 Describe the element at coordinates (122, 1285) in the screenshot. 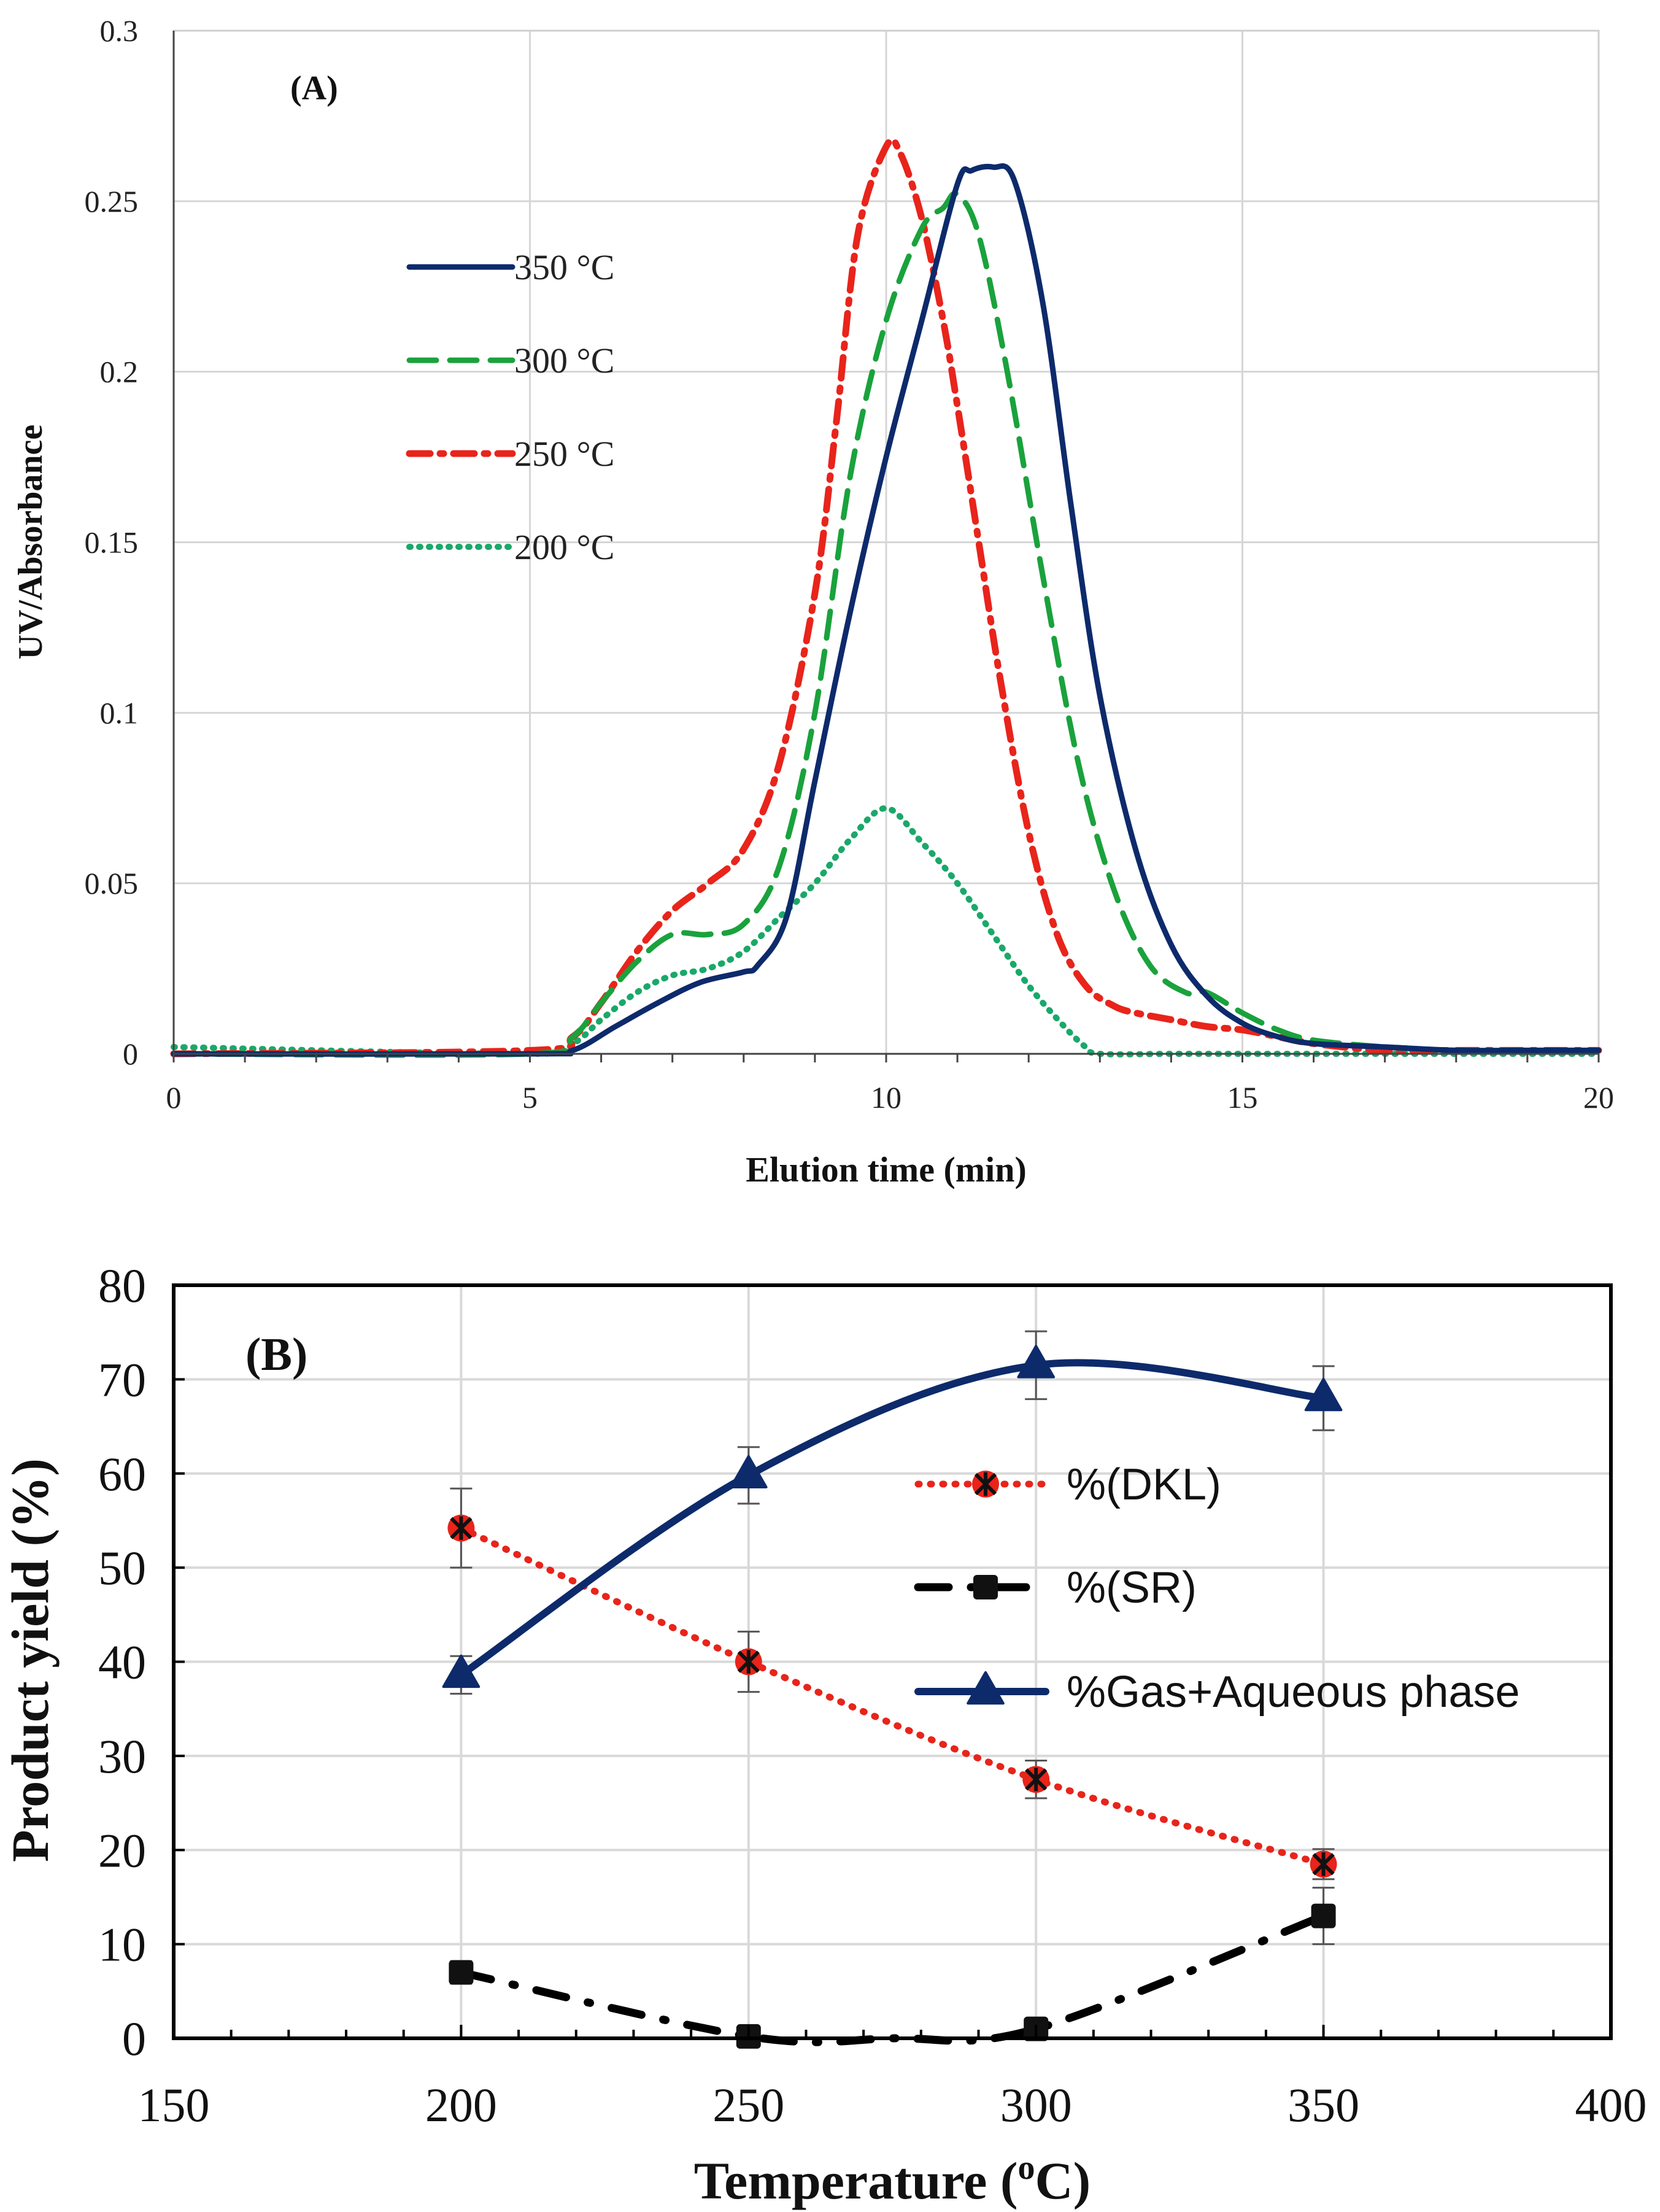

I see `panel-b-y-tick-label: 80` at that location.